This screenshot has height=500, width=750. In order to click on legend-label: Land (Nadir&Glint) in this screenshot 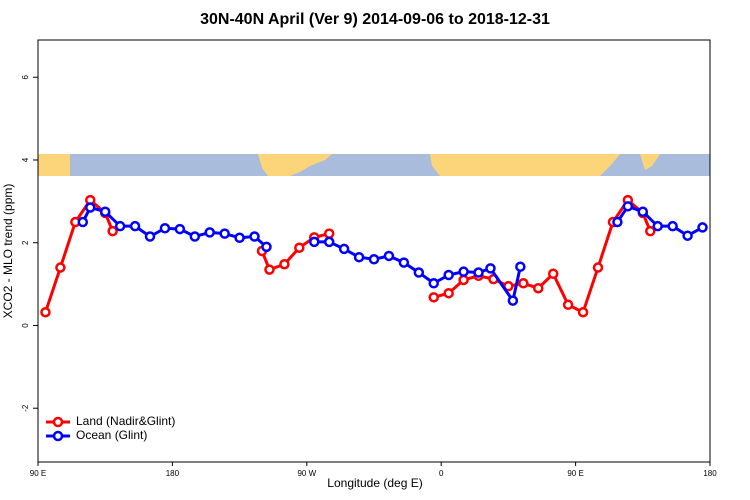, I will do `click(125, 421)`.